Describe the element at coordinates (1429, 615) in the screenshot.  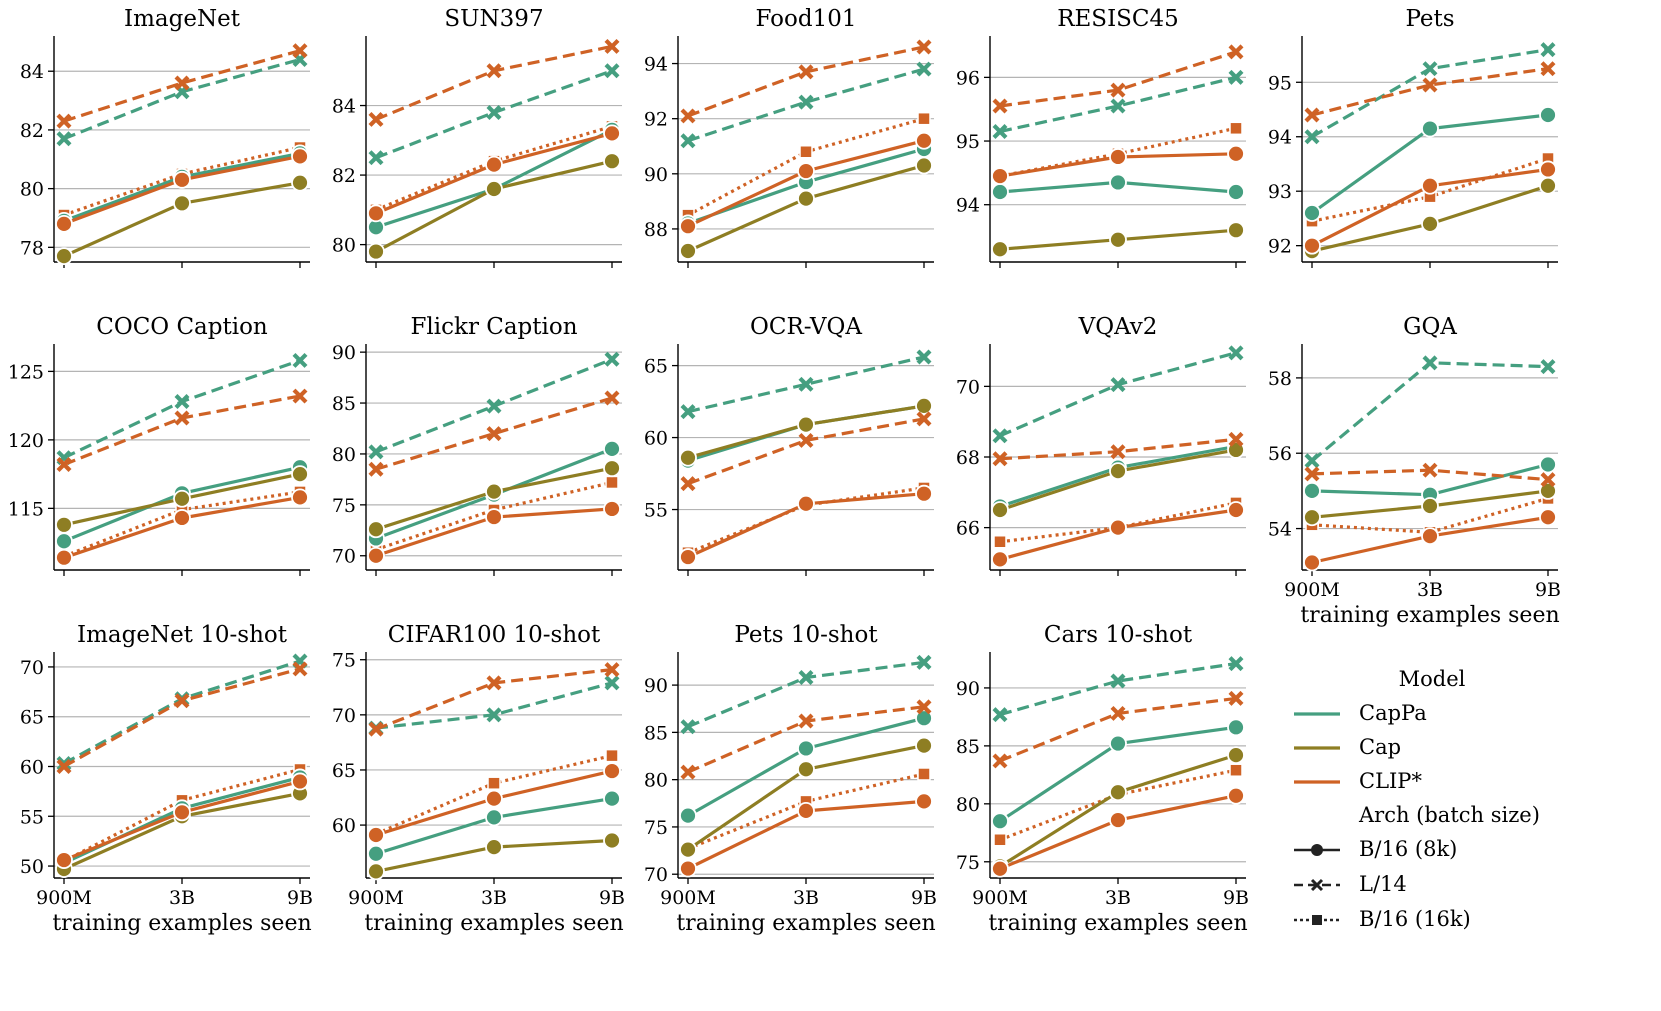
I see `x-axis-label: training examples seen` at that location.